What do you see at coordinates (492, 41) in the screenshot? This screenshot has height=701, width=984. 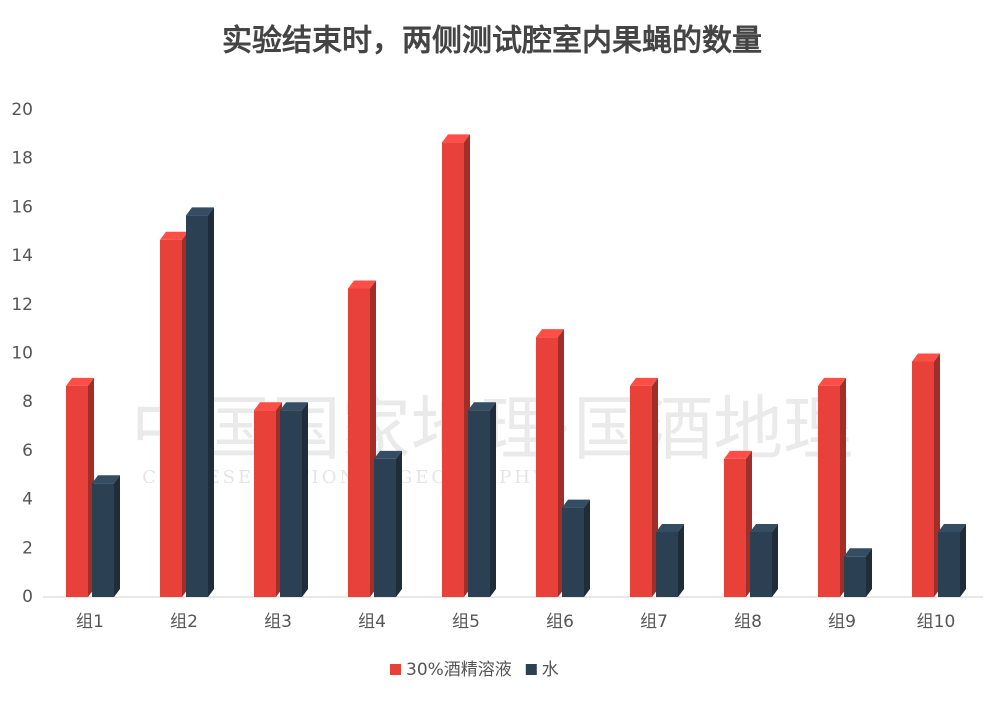 I see `chart-title: 实验结束时，两侧测试腔室内果蝇的数量` at bounding box center [492, 41].